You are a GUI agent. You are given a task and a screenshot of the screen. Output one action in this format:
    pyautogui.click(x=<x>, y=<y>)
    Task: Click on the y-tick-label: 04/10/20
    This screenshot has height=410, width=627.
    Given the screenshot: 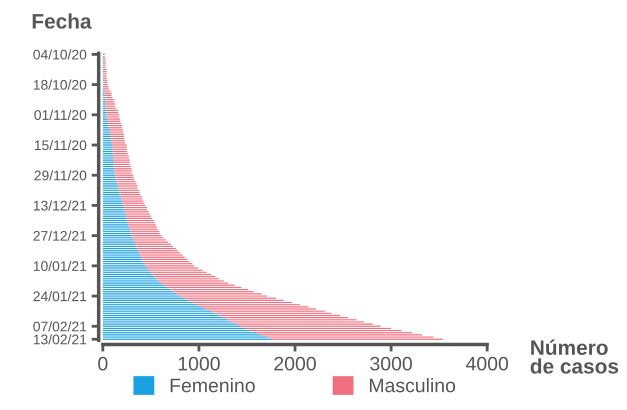 What is the action you would take?
    pyautogui.click(x=59, y=54)
    